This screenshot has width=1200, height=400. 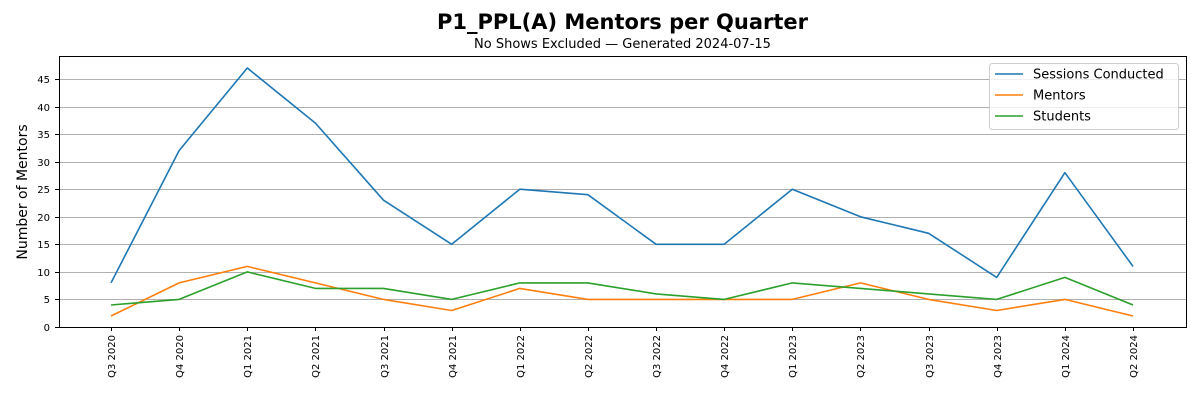 I want to click on y-tick-label: 30, so click(x=43, y=163).